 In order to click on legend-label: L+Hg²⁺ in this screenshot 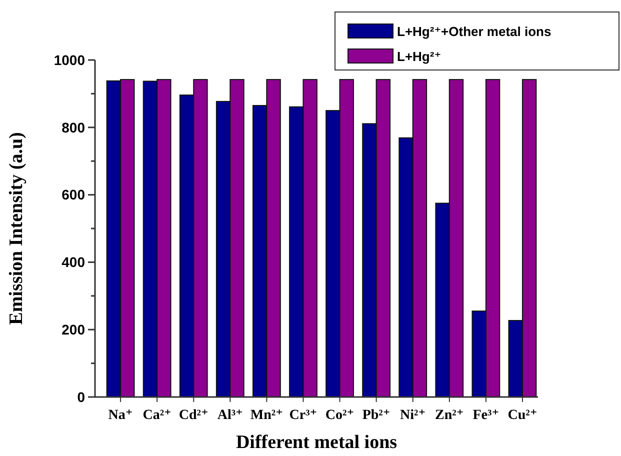, I will do `click(419, 56)`.